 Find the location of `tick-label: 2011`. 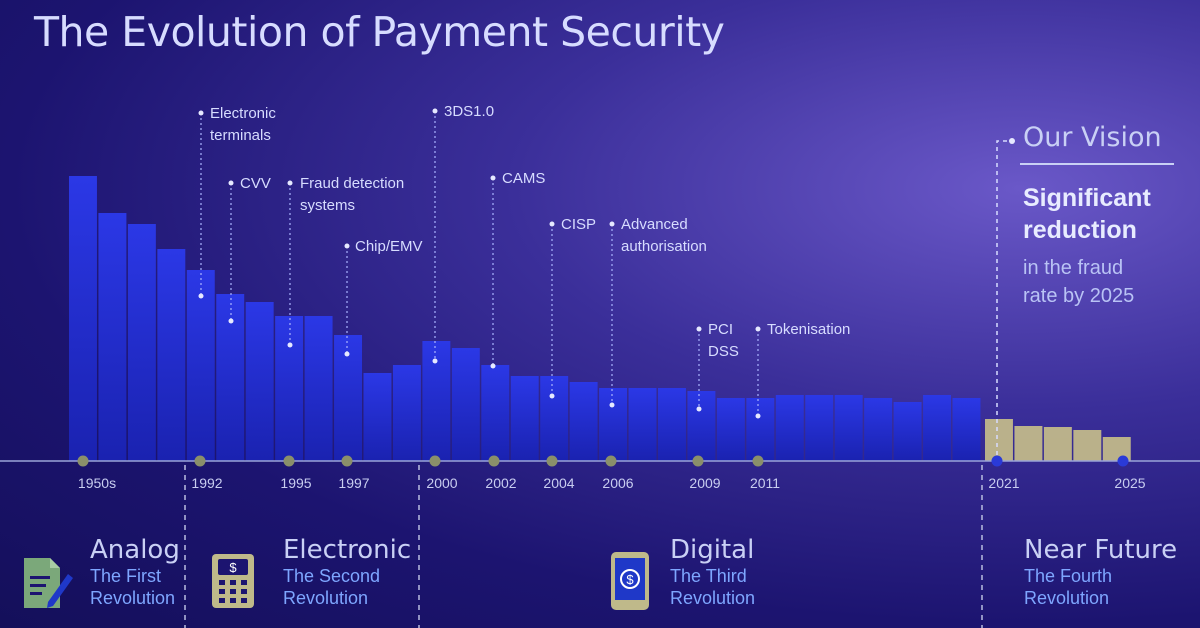

tick-label: 2011 is located at coordinates (765, 483).